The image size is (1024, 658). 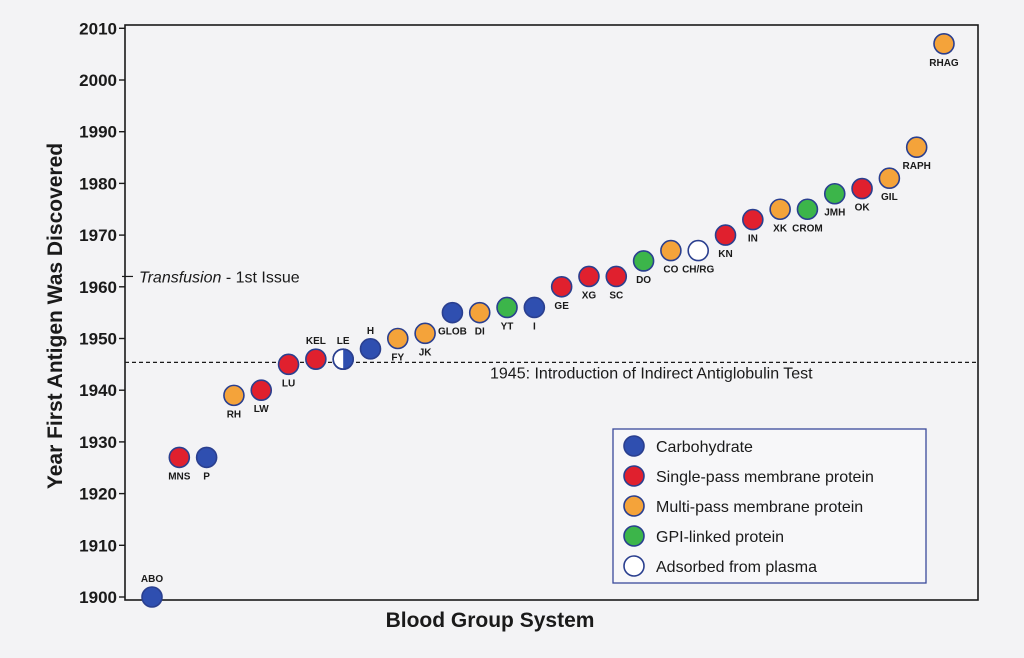 What do you see at coordinates (507, 326) in the screenshot?
I see `point-label: YT` at bounding box center [507, 326].